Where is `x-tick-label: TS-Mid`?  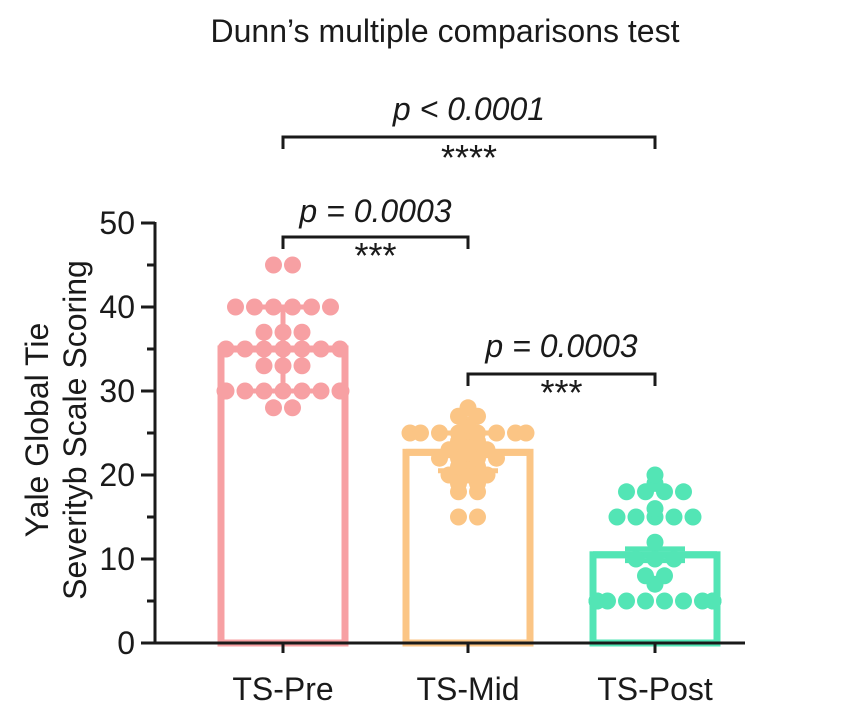 x-tick-label: TS-Mid is located at coordinates (467, 688).